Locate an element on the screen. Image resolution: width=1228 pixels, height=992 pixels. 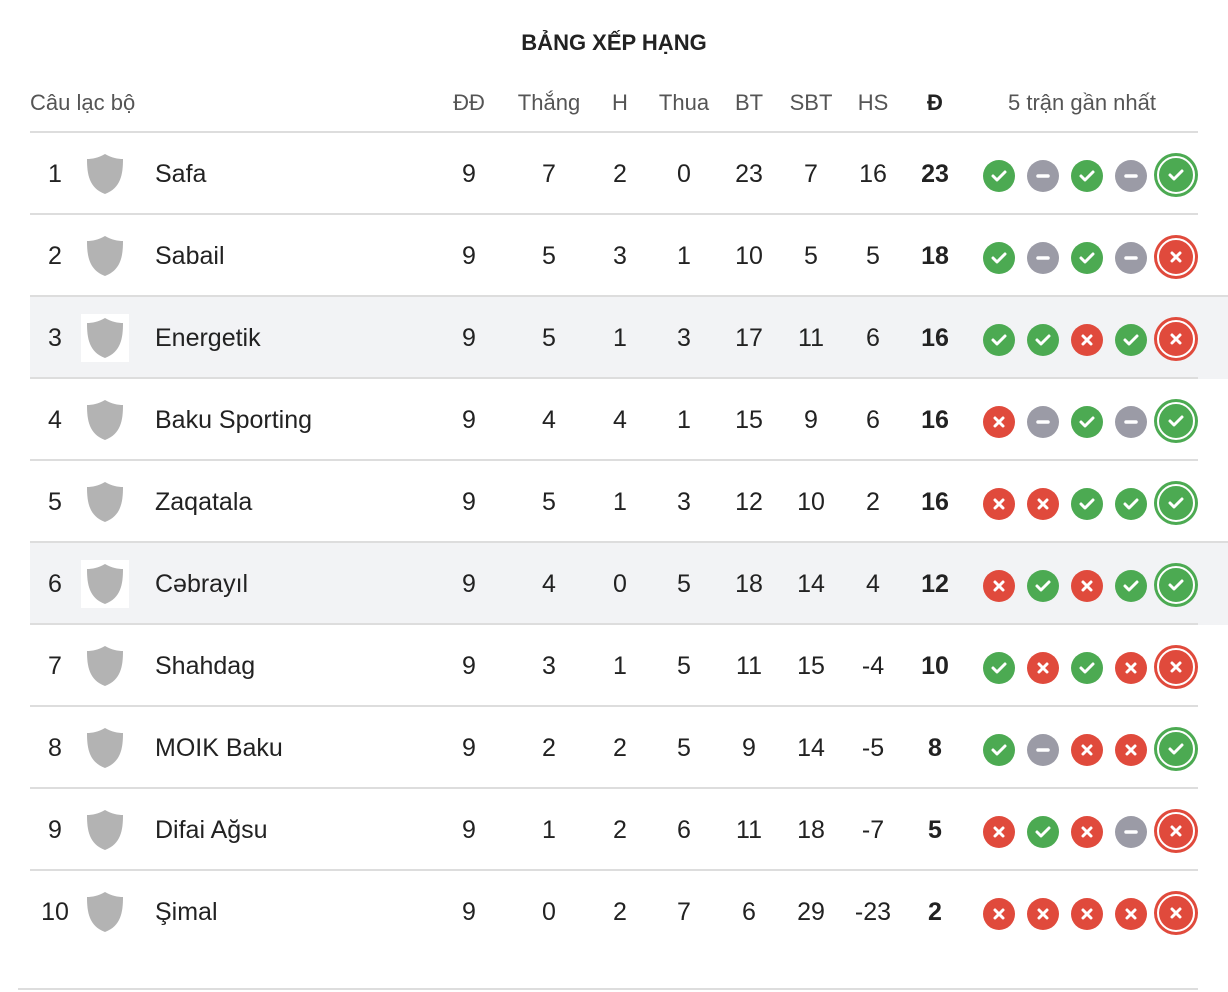
cell-pts: 12 is located at coordinates (935, 584).